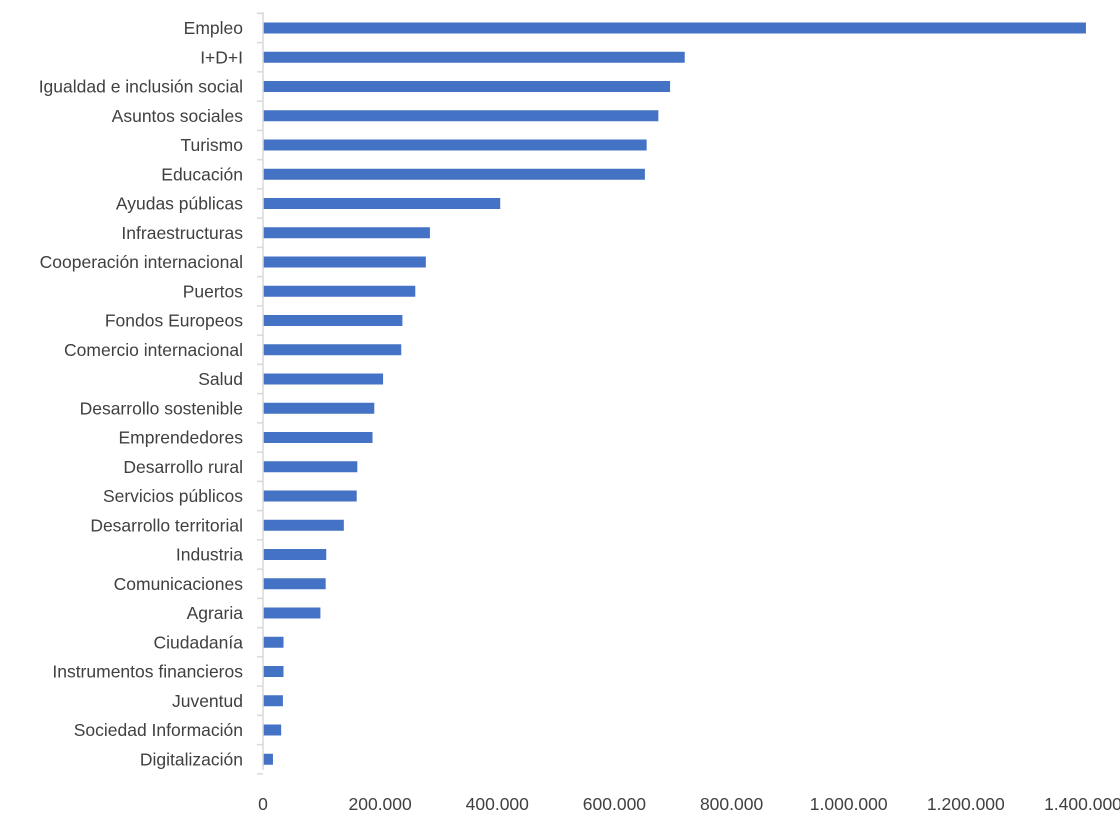  What do you see at coordinates (263, 804) in the screenshot?
I see `x-tick-label: 0` at bounding box center [263, 804].